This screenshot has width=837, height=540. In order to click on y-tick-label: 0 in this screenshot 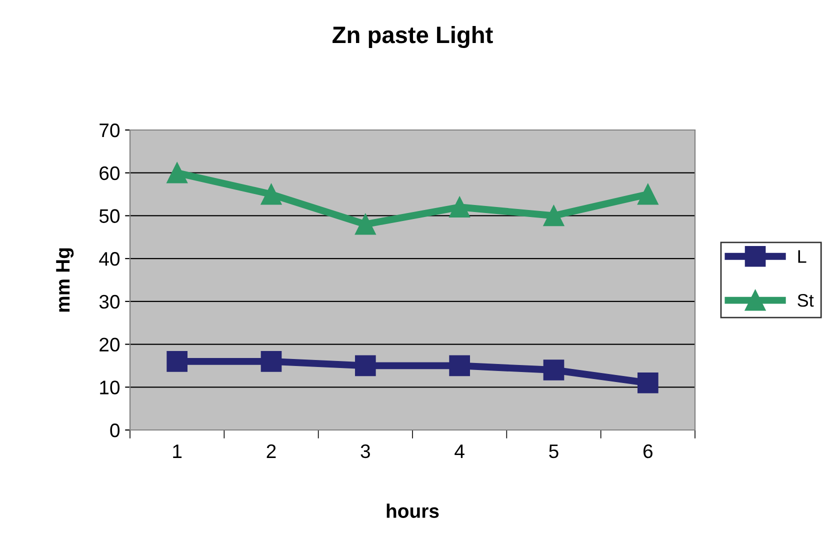, I will do `click(115, 430)`.